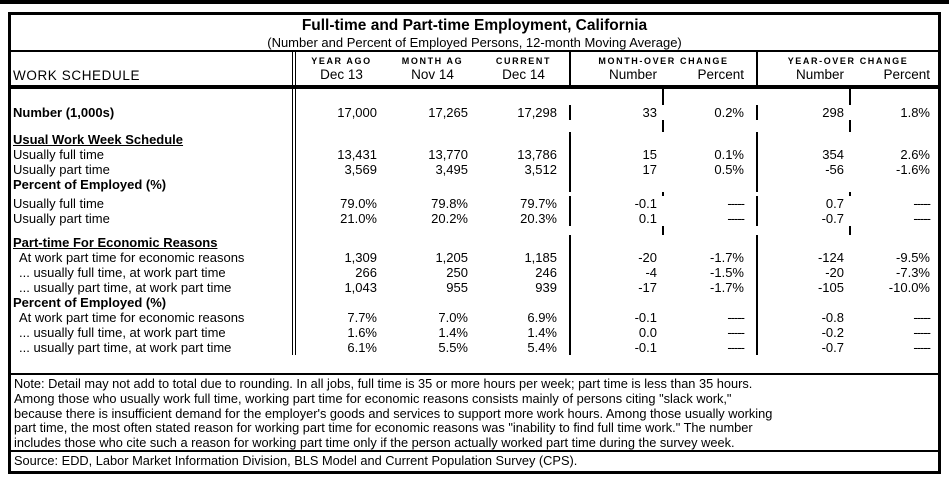  I want to click on cell-current: 17,298, so click(524, 112).